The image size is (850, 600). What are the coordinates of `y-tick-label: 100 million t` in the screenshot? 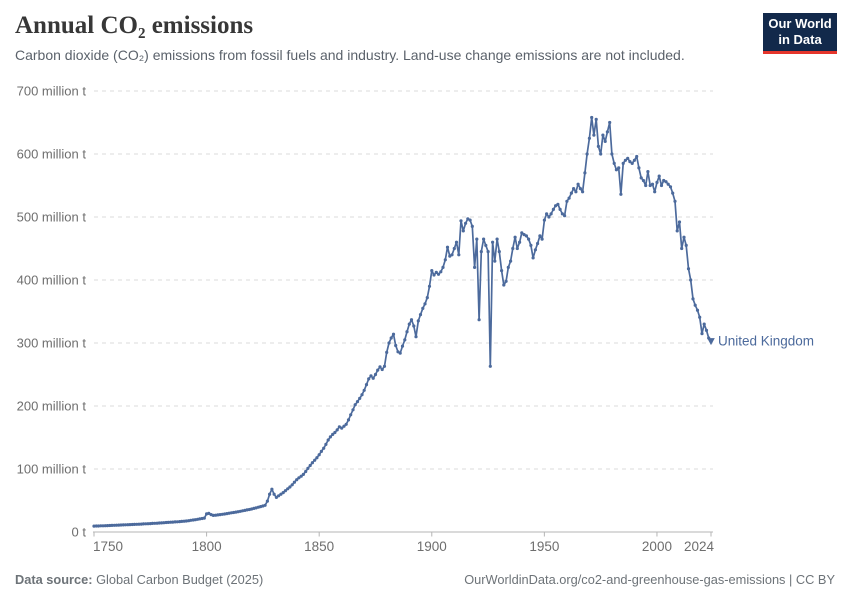 It's located at (52, 469).